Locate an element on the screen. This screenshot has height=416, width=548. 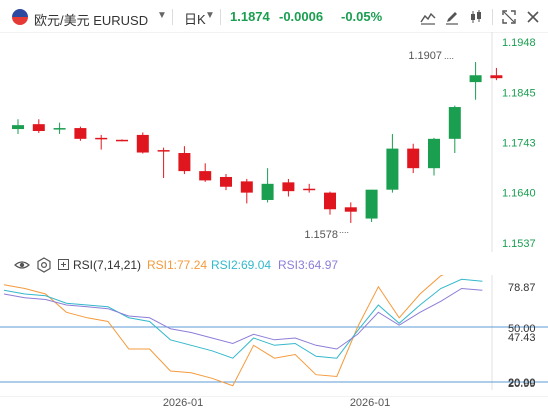
rsi-axis-label-50: 50.00 is located at coordinates (522, 329).